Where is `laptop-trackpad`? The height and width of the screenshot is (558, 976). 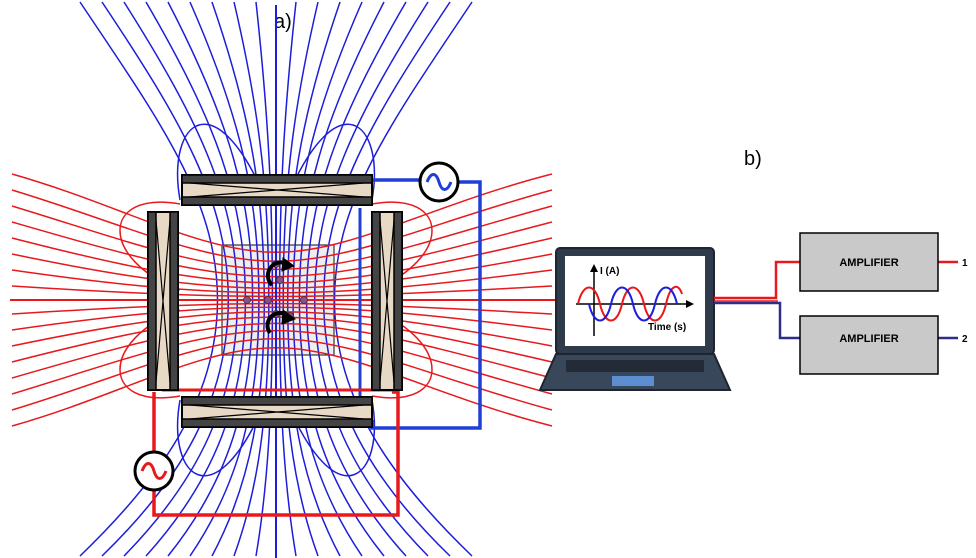
laptop-trackpad is located at coordinates (633, 381).